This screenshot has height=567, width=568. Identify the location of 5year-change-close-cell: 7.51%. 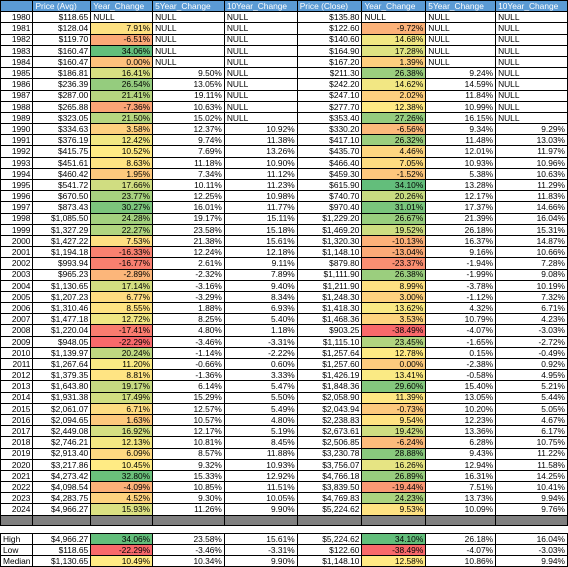
(461, 487).